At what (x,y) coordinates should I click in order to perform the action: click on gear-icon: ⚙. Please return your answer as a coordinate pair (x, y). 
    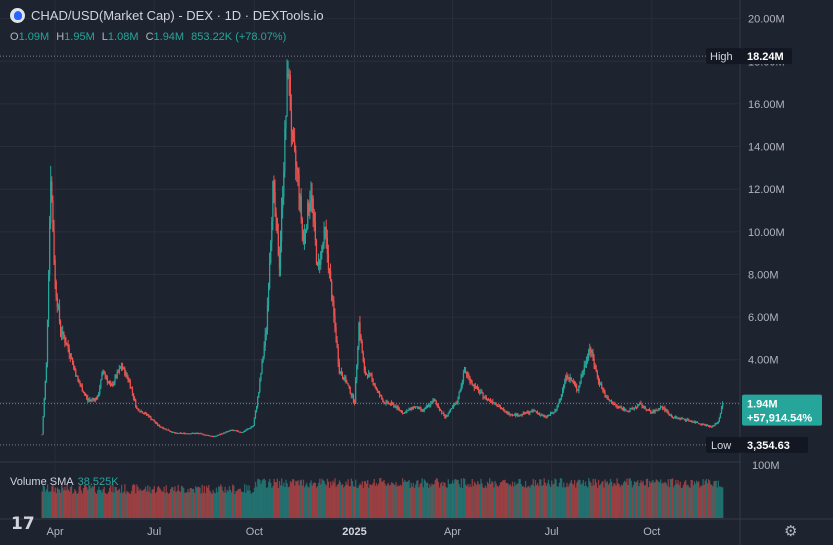
    Looking at the image, I should click on (791, 531).